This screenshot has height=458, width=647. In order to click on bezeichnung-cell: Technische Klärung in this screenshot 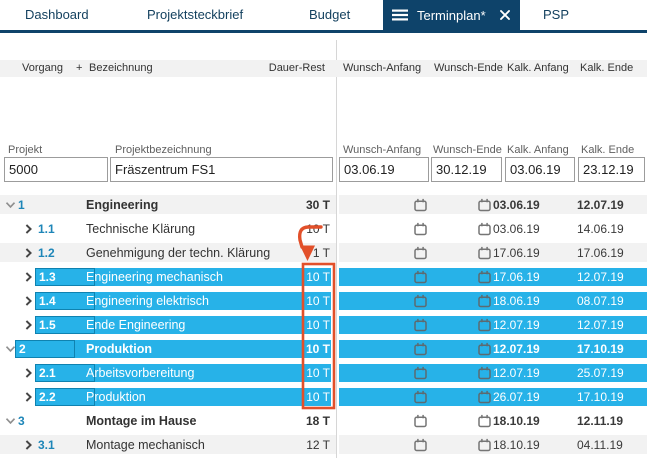, I will do `click(141, 229)`.